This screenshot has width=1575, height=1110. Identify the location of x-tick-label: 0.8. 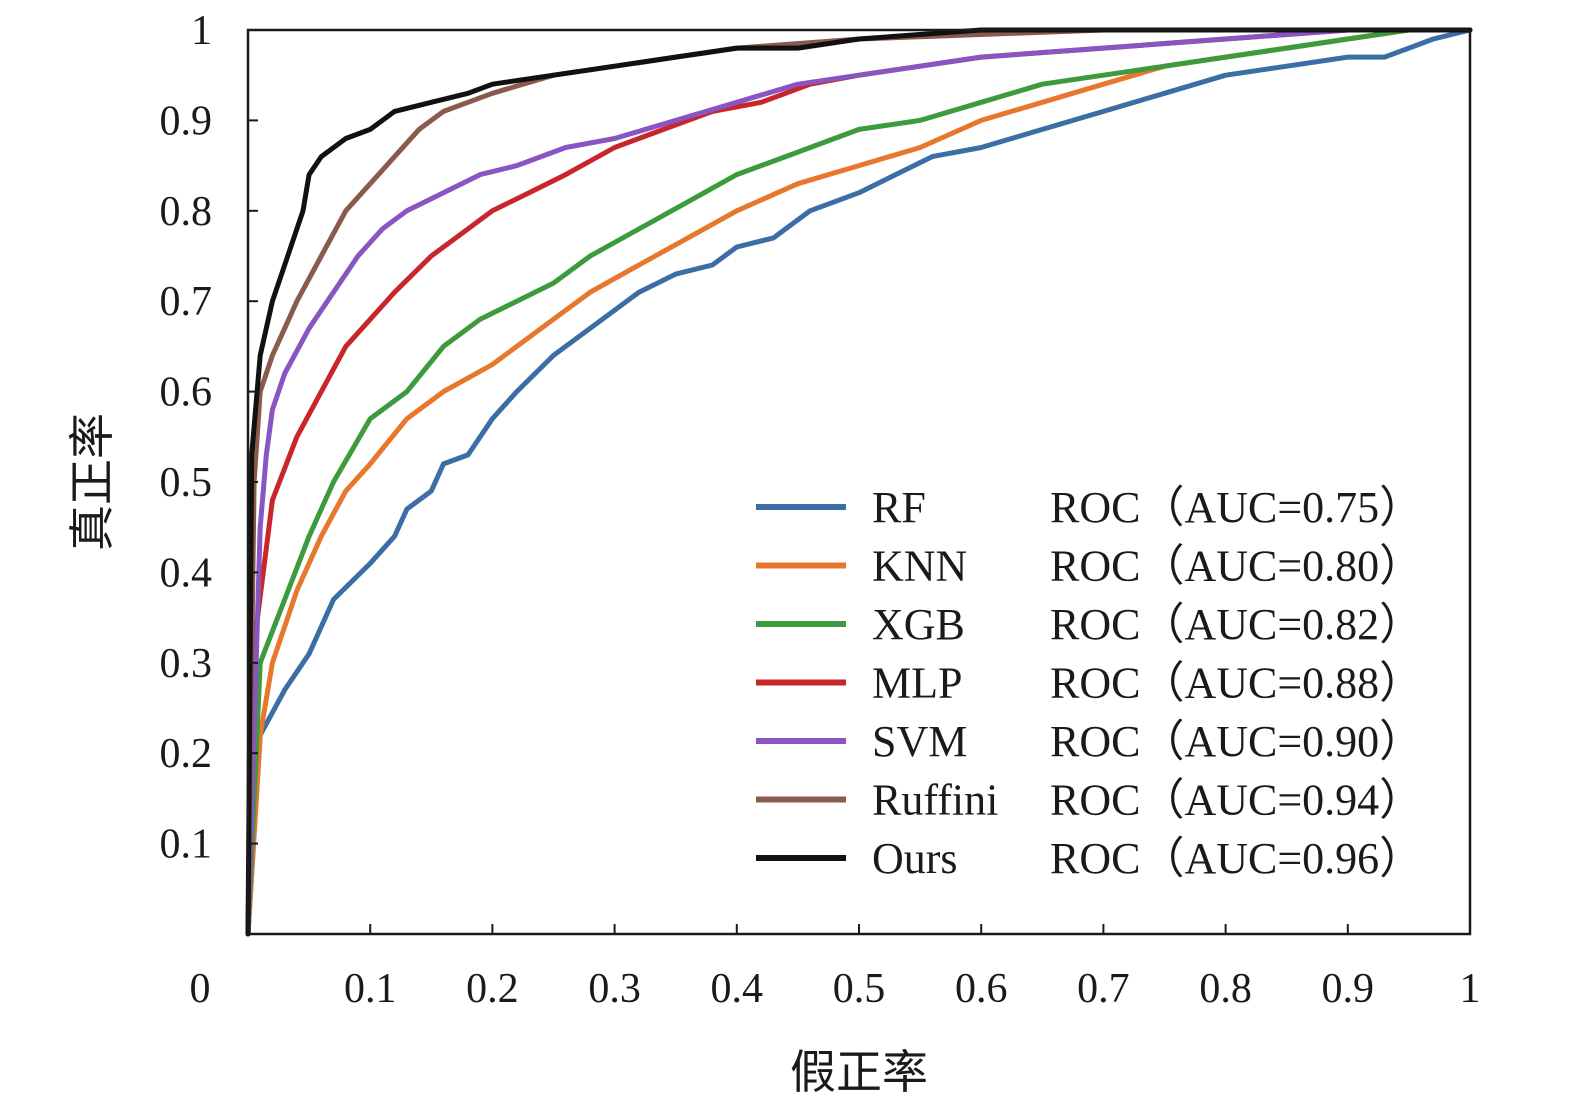
(1225, 989).